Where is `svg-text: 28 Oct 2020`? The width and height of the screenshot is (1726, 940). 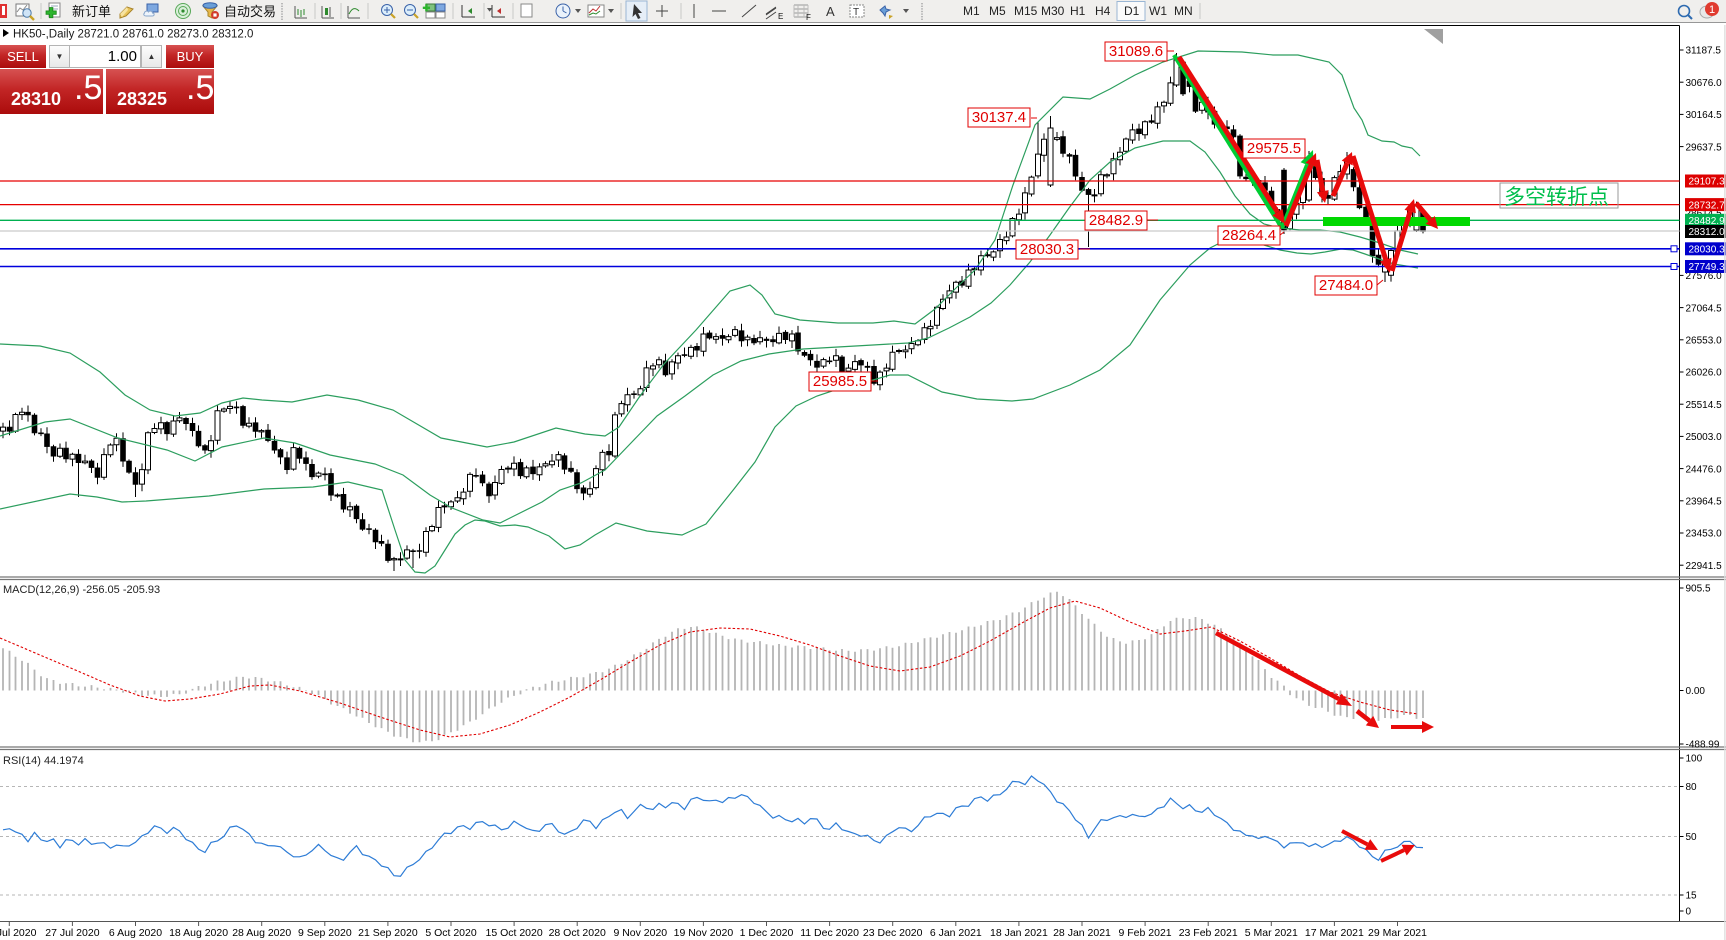
svg-text: 28 Oct 2020 is located at coordinates (577, 933).